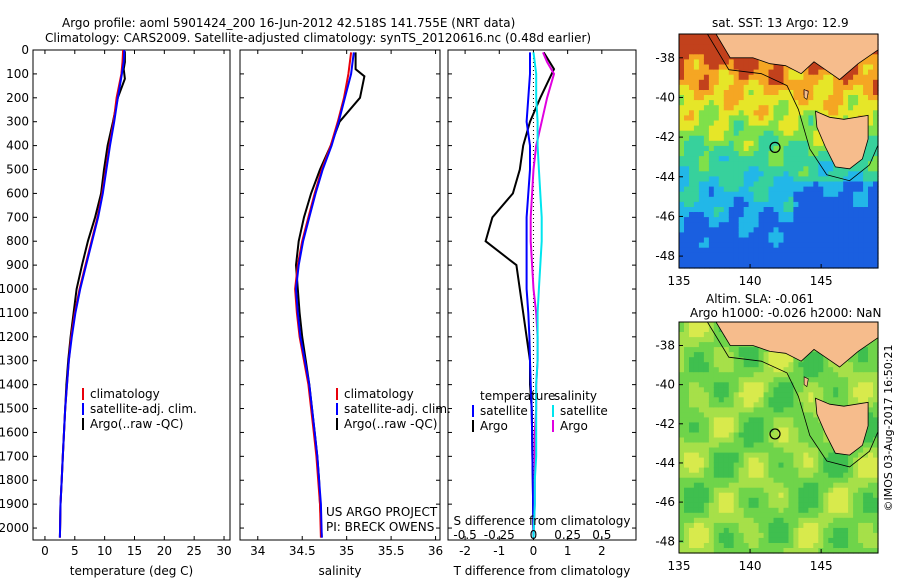 The height and width of the screenshot is (580, 900). What do you see at coordinates (134, 551) in the screenshot?
I see `x-tick-label: 15` at bounding box center [134, 551].